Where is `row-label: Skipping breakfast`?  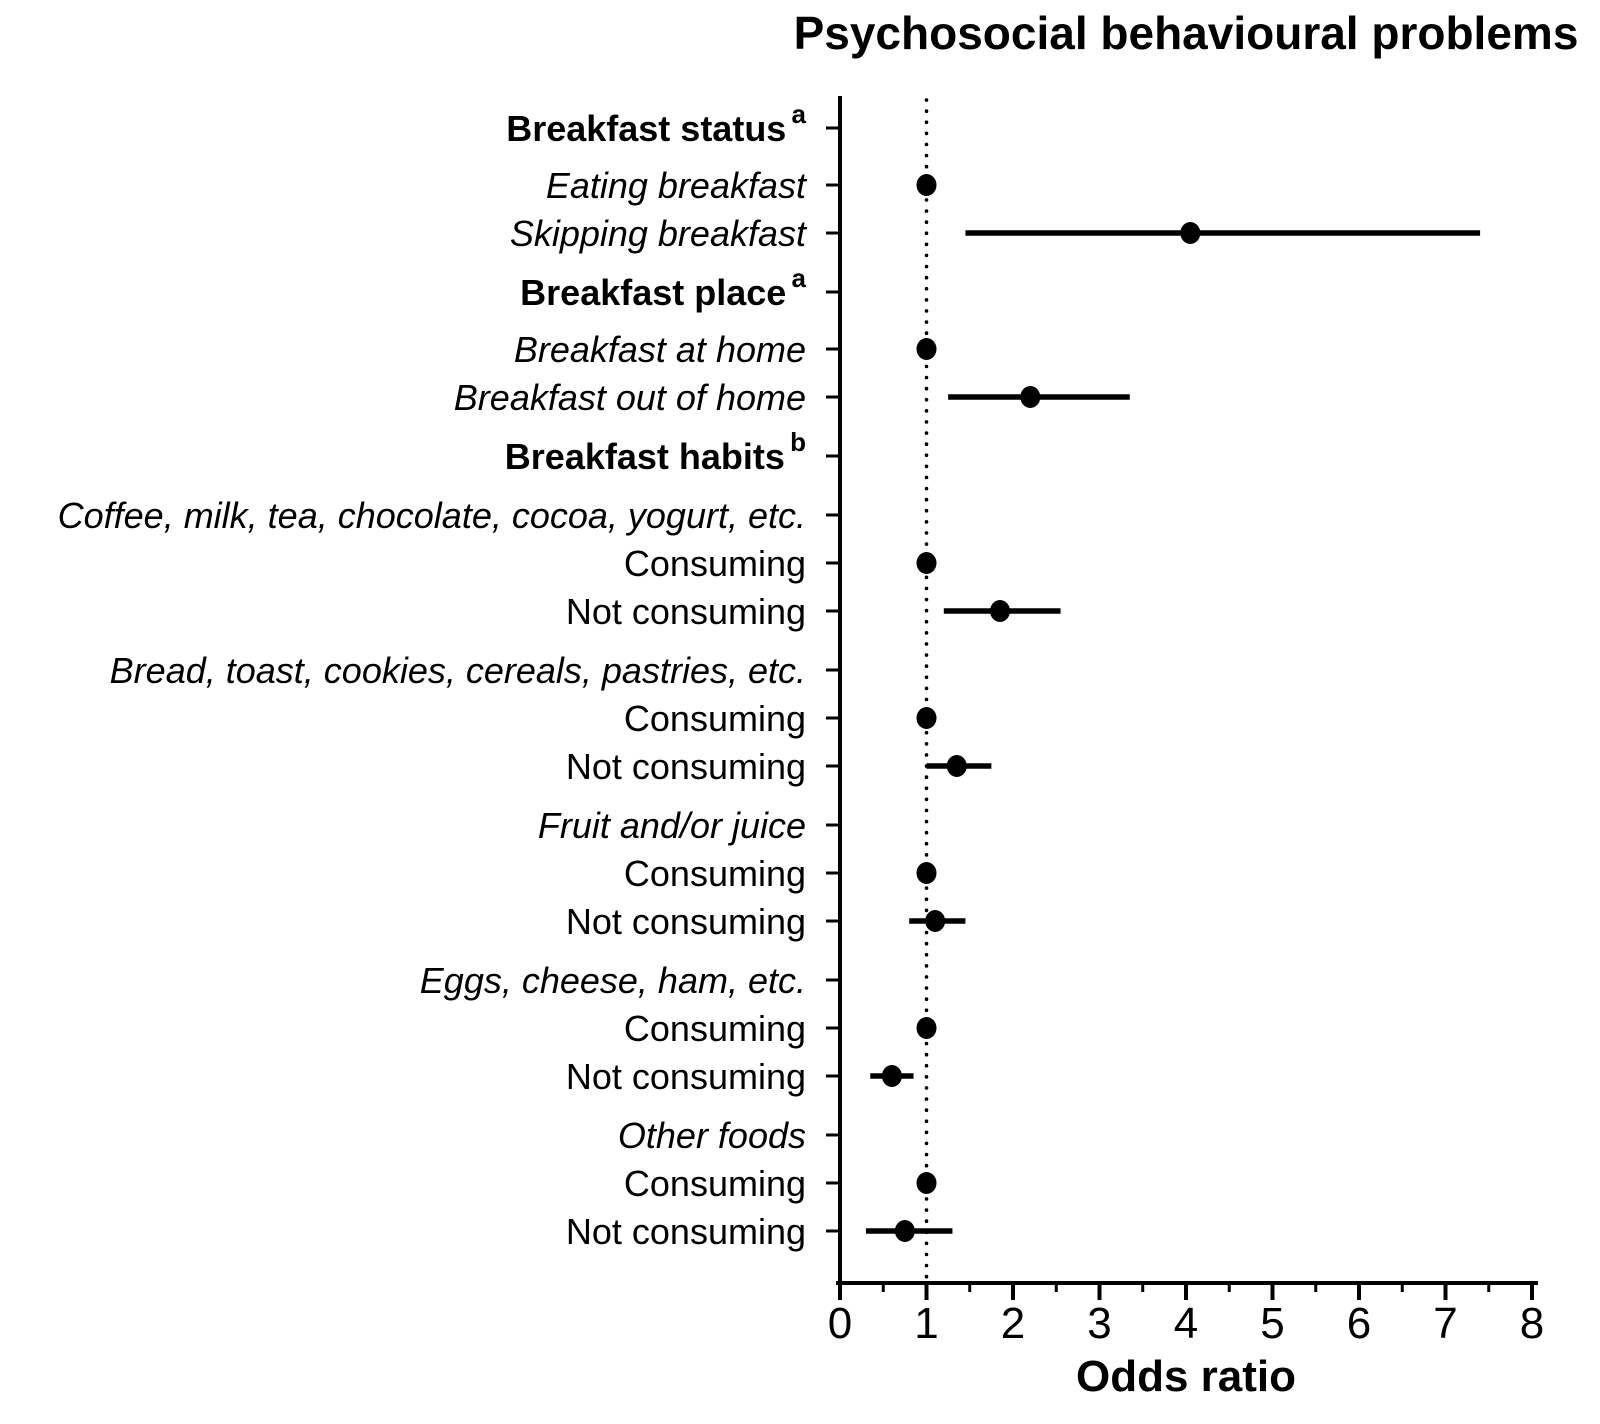
row-label: Skipping breakfast is located at coordinates (659, 233).